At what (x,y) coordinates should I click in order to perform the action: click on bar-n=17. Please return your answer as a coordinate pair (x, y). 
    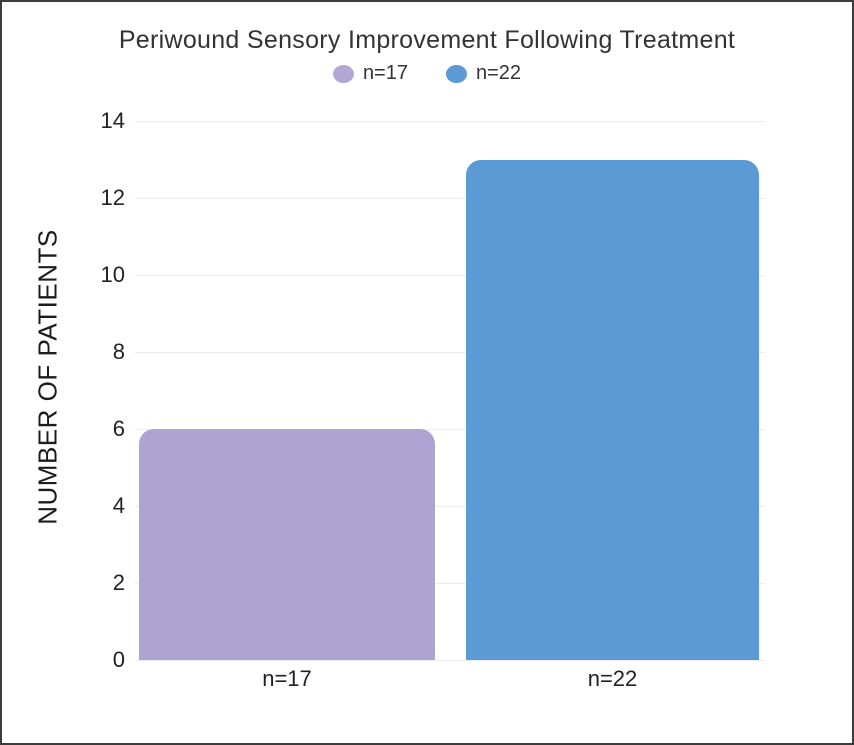
    Looking at the image, I should click on (287, 544).